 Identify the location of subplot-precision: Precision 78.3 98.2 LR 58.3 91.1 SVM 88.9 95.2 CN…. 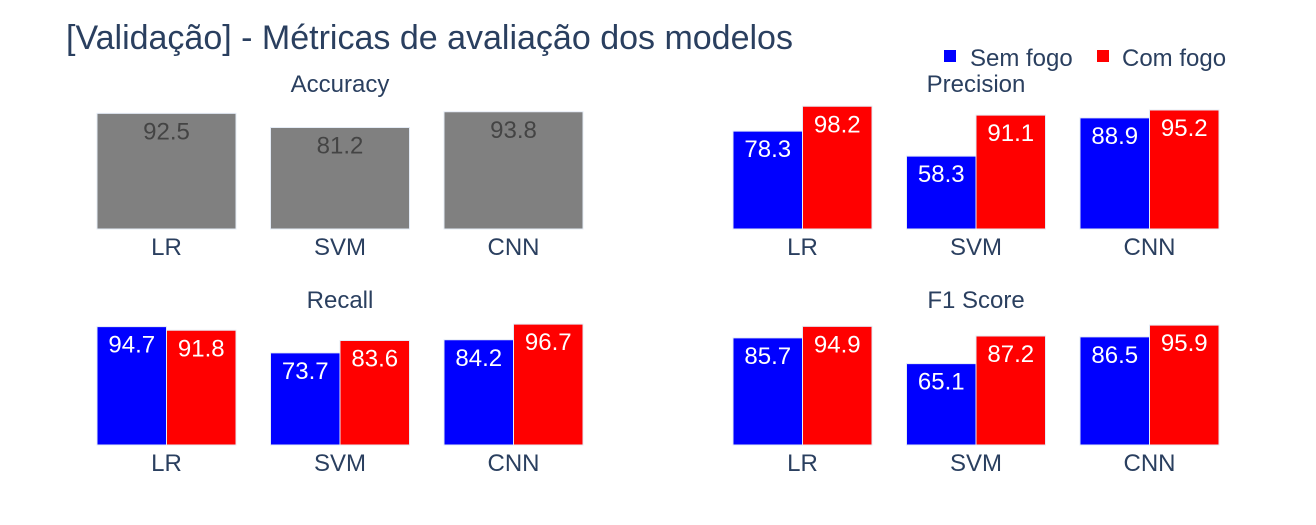
(976, 166).